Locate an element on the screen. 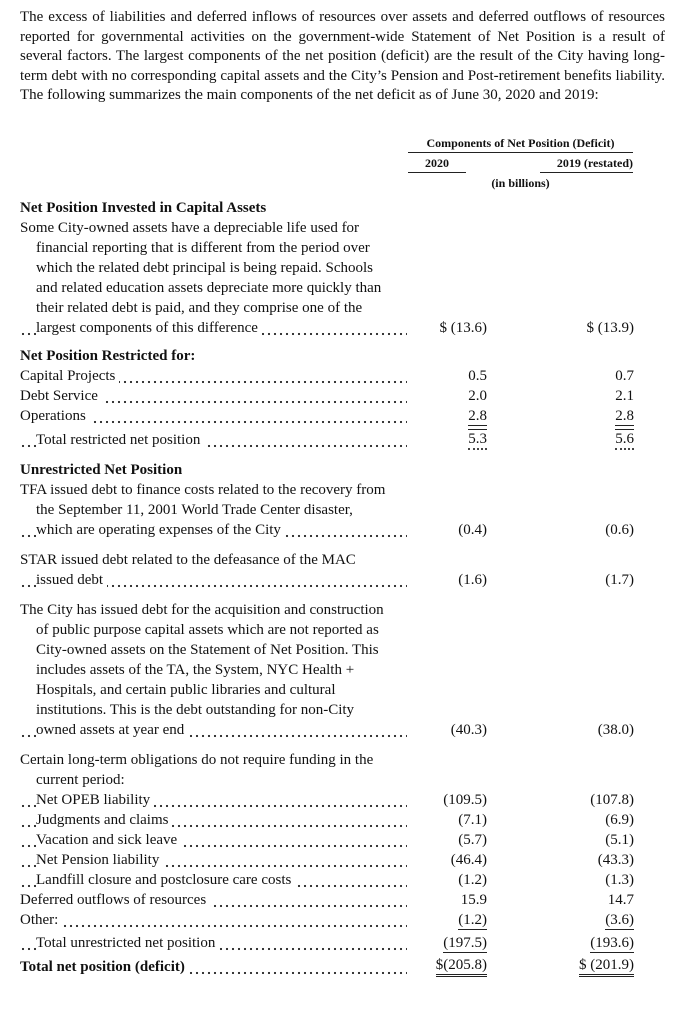 This screenshot has height=1023, width=680. row-label: Total restricted net position is located at coordinates (213, 440).